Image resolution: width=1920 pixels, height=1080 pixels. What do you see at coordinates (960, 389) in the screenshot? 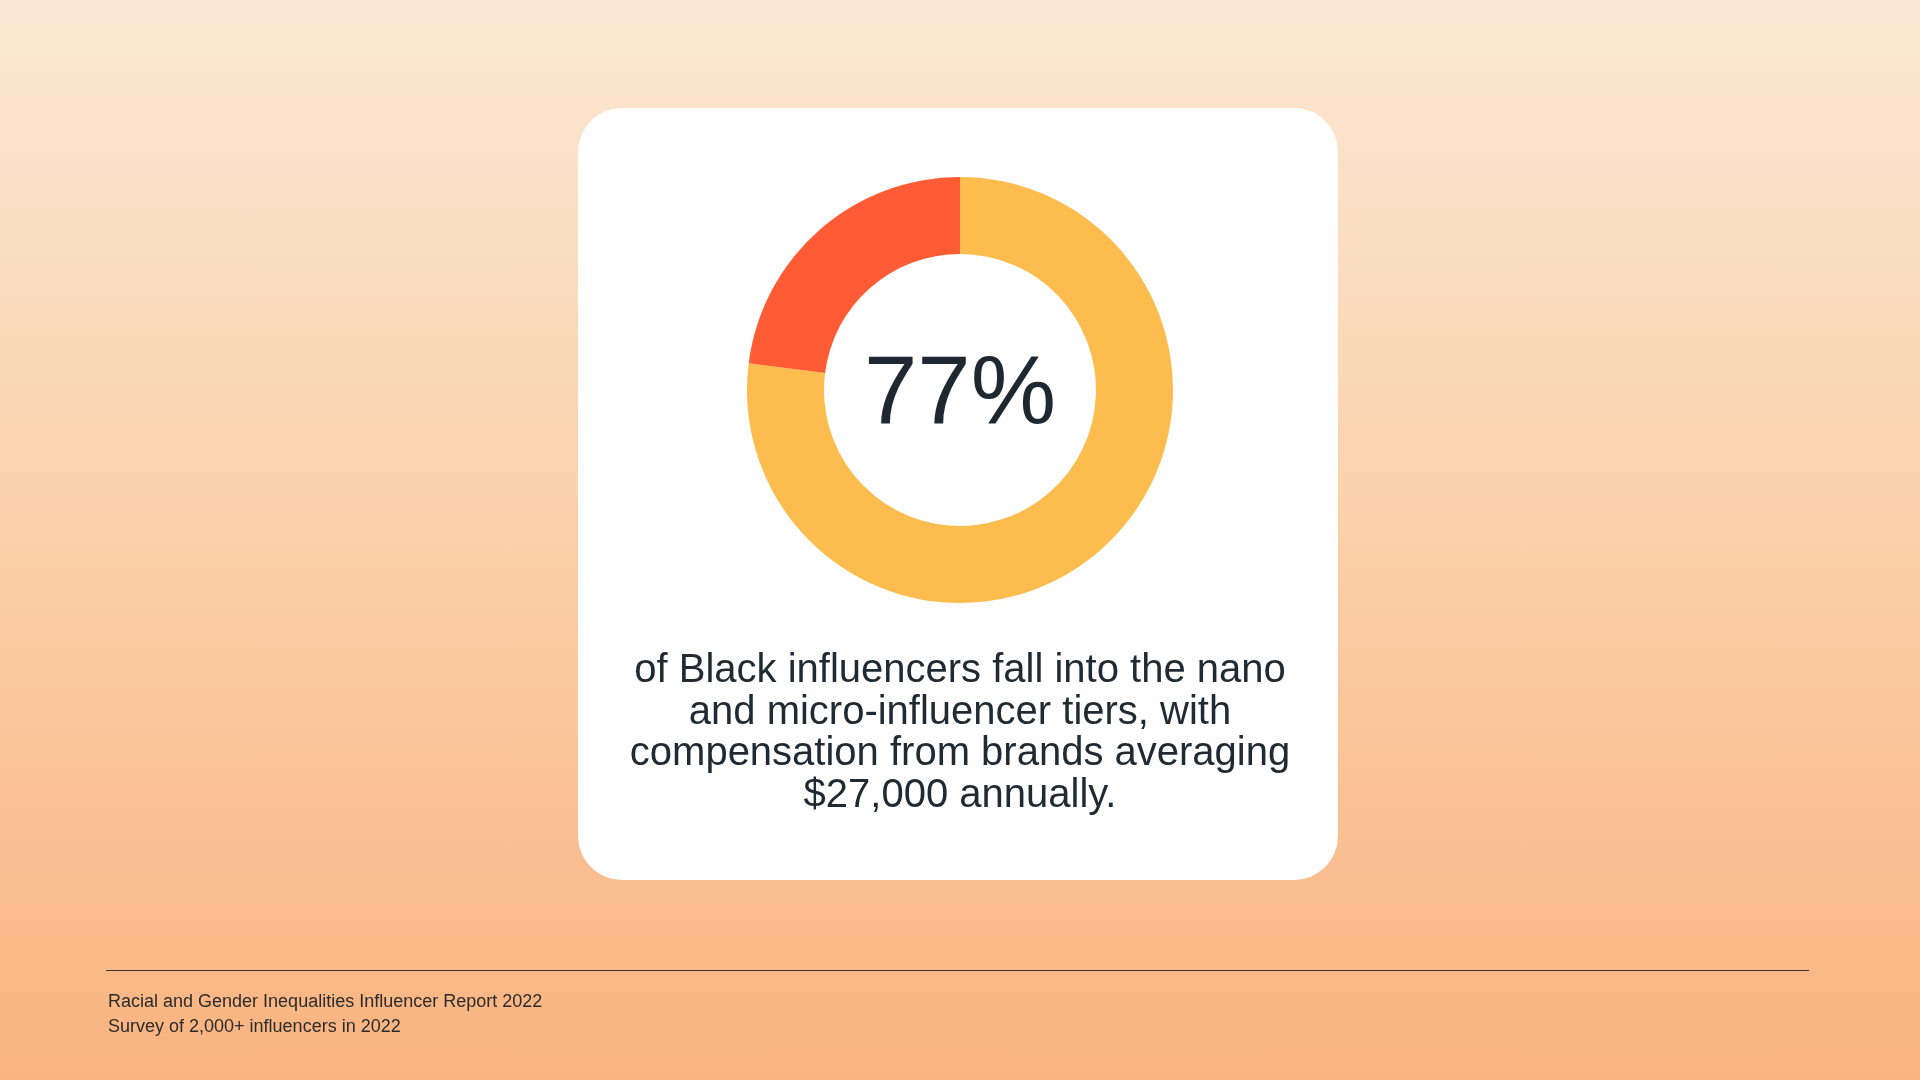
I see `text: 77%` at bounding box center [960, 389].